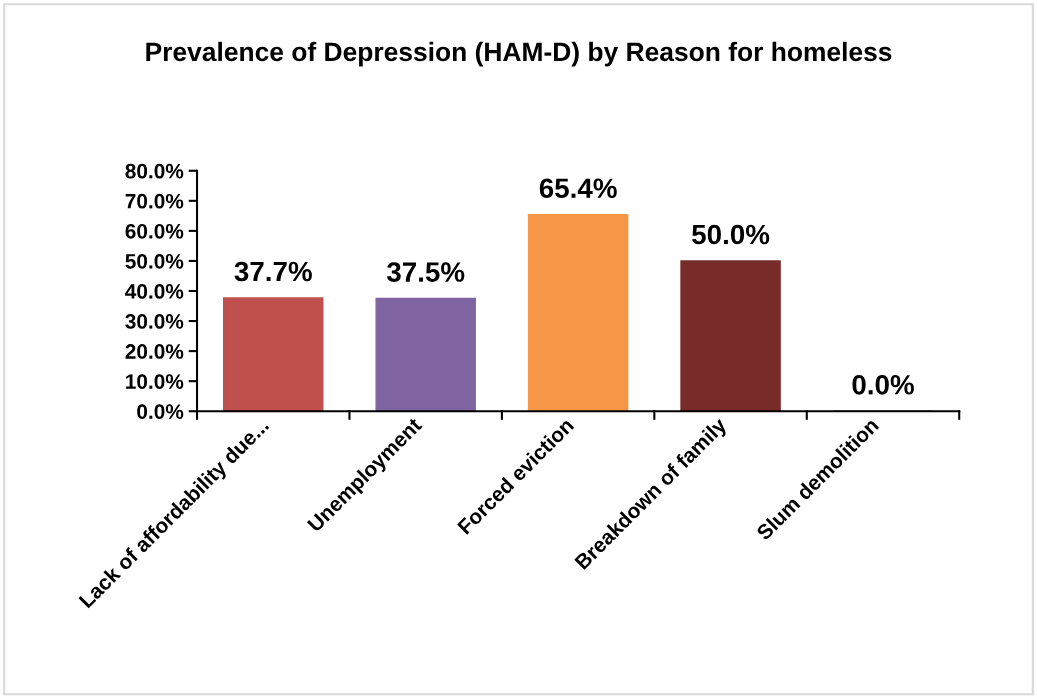 The image size is (1037, 697). Describe the element at coordinates (155, 381) in the screenshot. I see `y-tick-label: 10.0%` at that location.